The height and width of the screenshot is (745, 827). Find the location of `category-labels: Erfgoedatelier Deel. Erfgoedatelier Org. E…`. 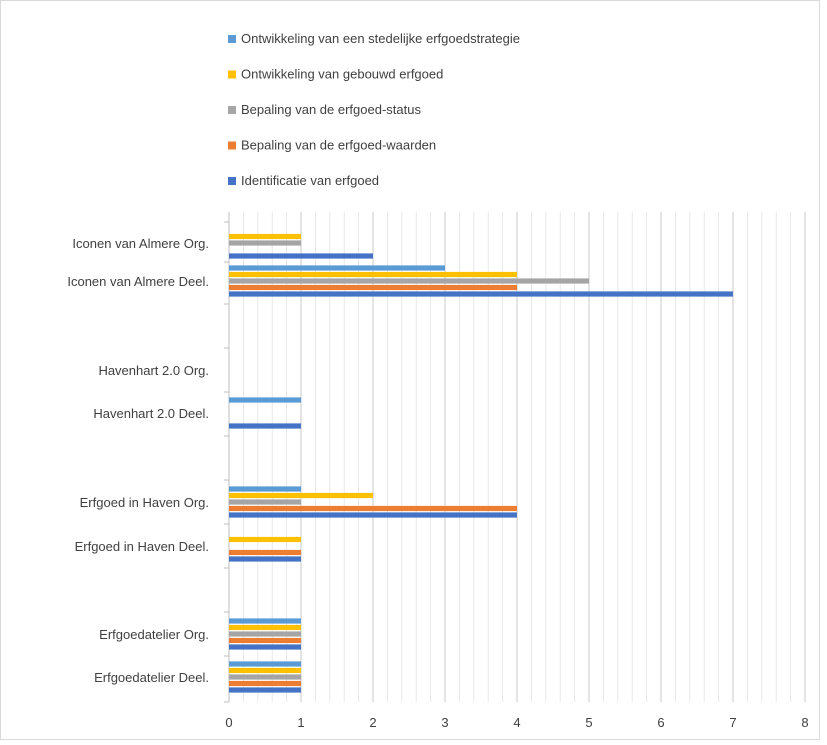

category-labels: Erfgoedatelier Deel. Erfgoedatelier Org. E… is located at coordinates (138, 460).